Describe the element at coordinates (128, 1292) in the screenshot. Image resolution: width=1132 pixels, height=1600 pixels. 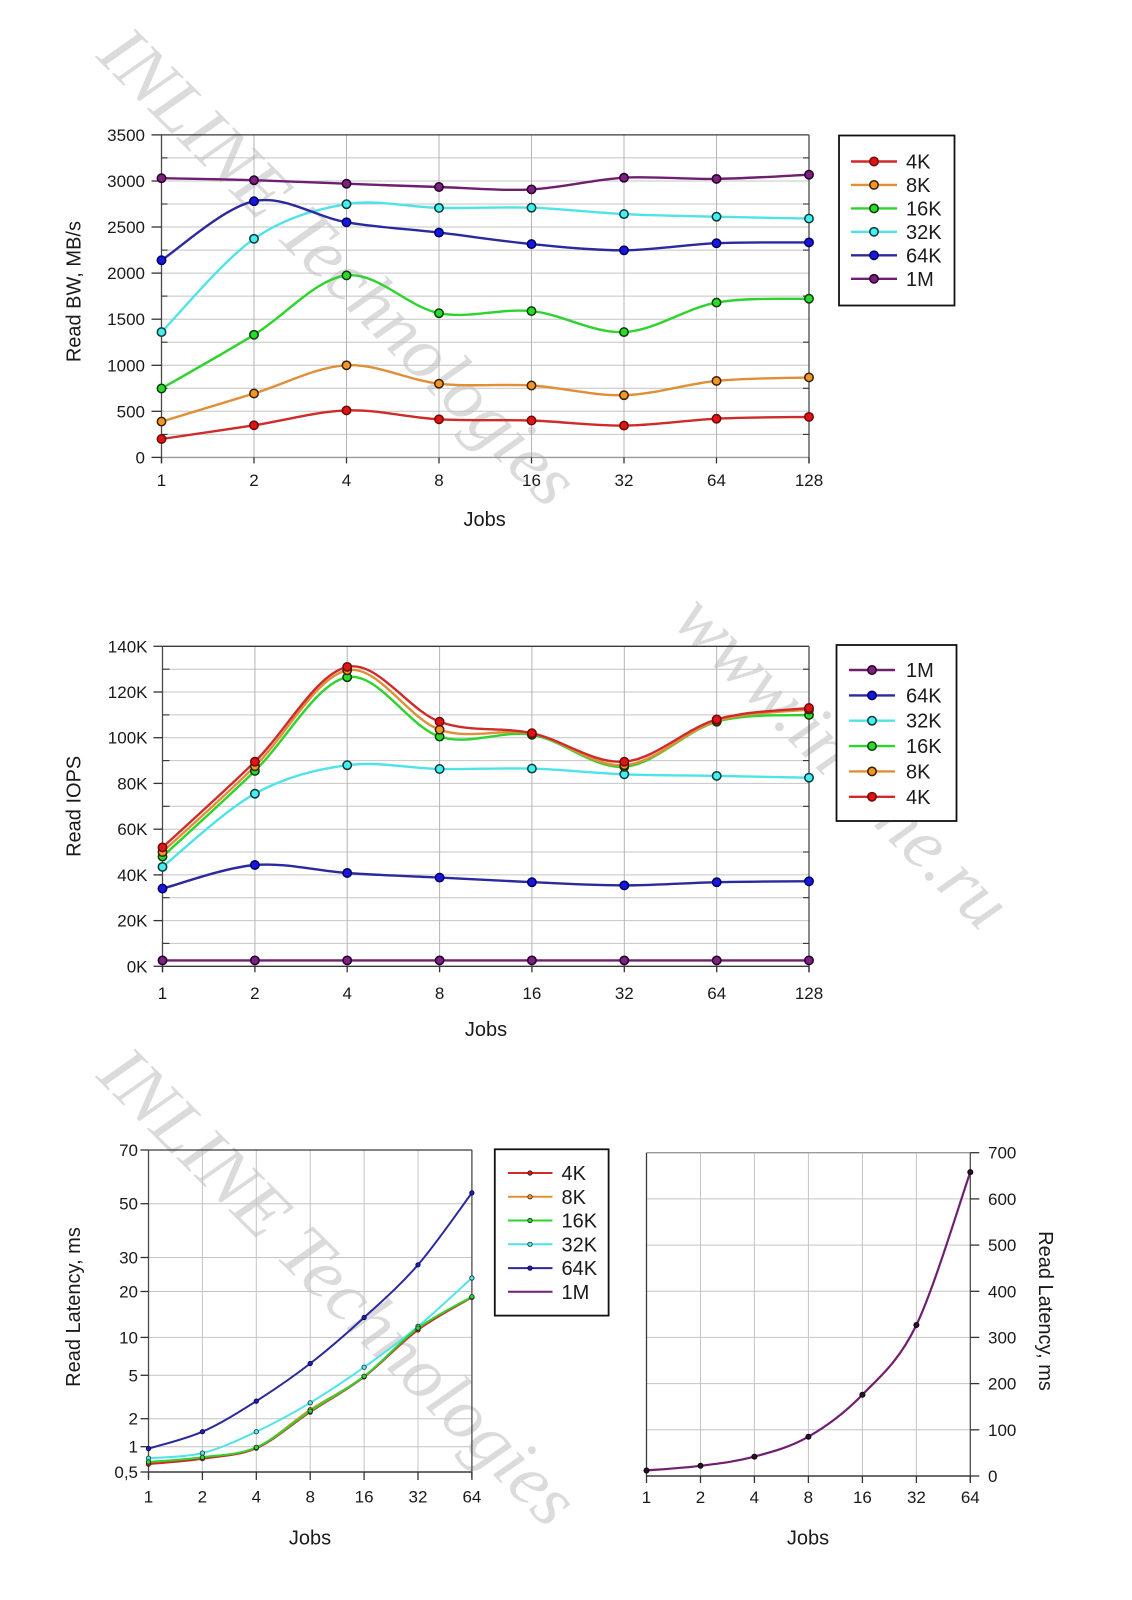
I see `svg-text: 20` at that location.